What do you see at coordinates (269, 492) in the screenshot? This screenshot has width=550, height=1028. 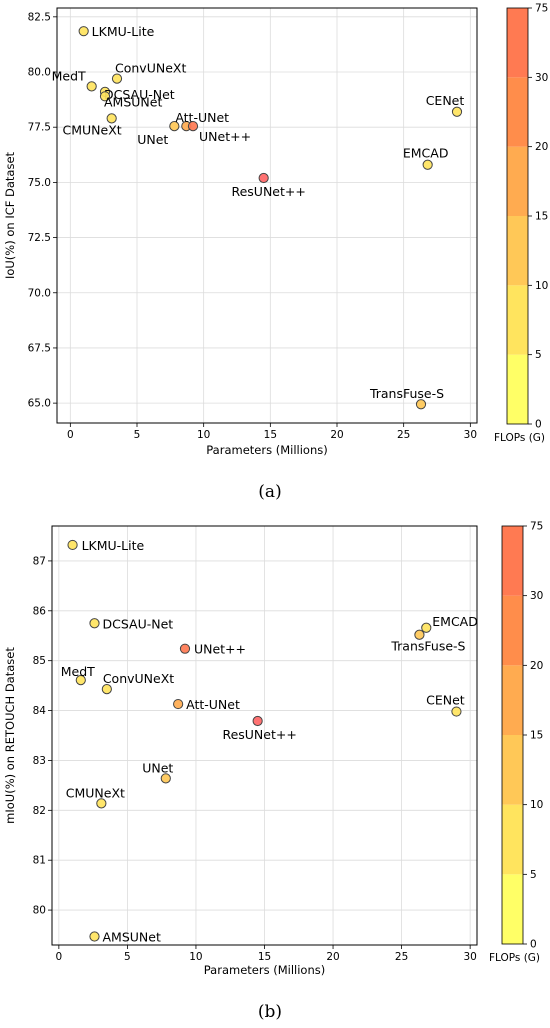 I see `panel-label-a: (a)` at bounding box center [269, 492].